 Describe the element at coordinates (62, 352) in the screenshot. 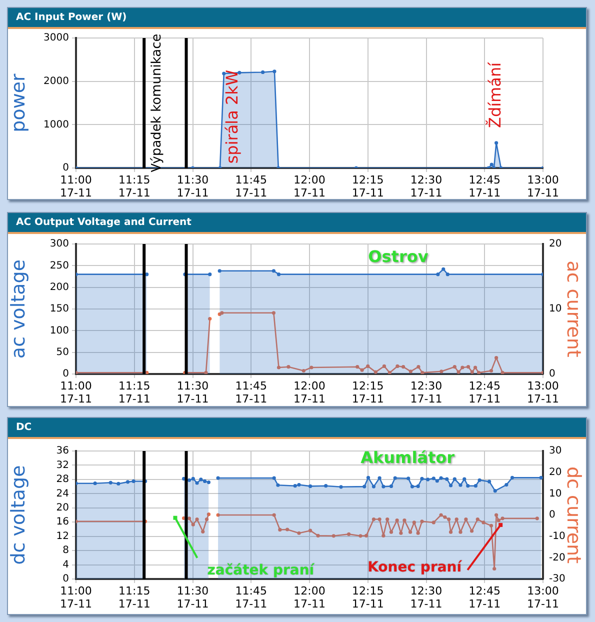

I see `y-tick-label: 50` at that location.